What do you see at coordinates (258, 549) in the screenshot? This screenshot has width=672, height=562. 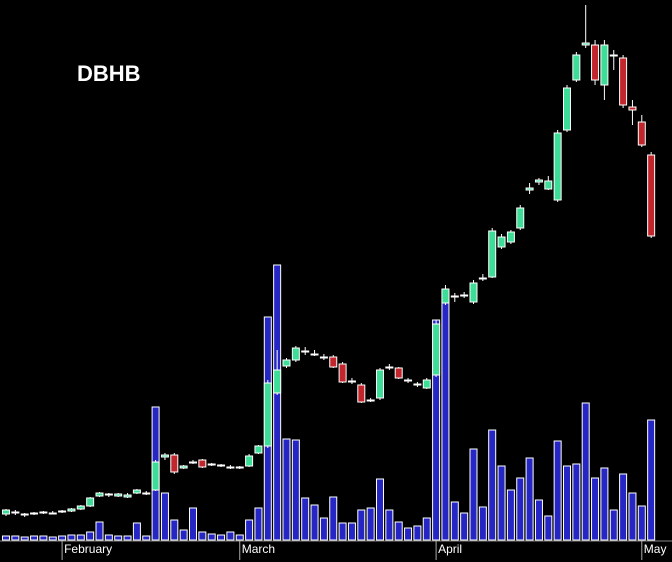 I see `x-tick-label: March` at bounding box center [258, 549].